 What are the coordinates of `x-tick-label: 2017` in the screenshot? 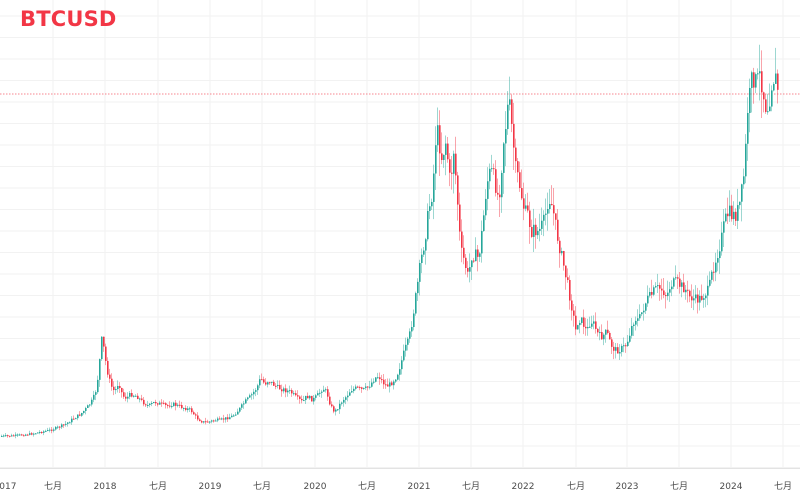 It's located at (8, 487).